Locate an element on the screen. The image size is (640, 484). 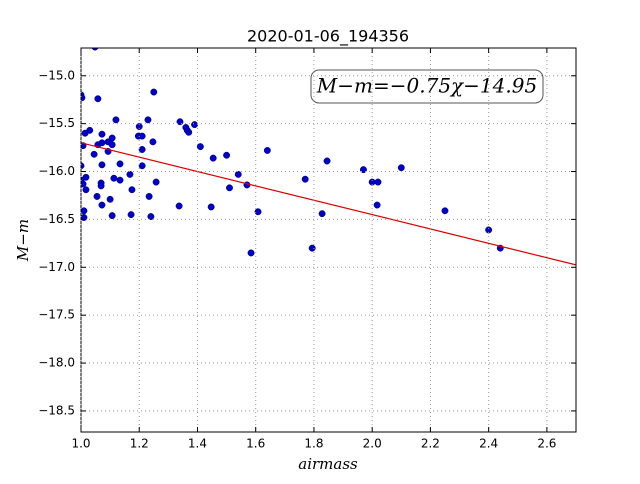
x-tick-label: 2.2 is located at coordinates (430, 444).